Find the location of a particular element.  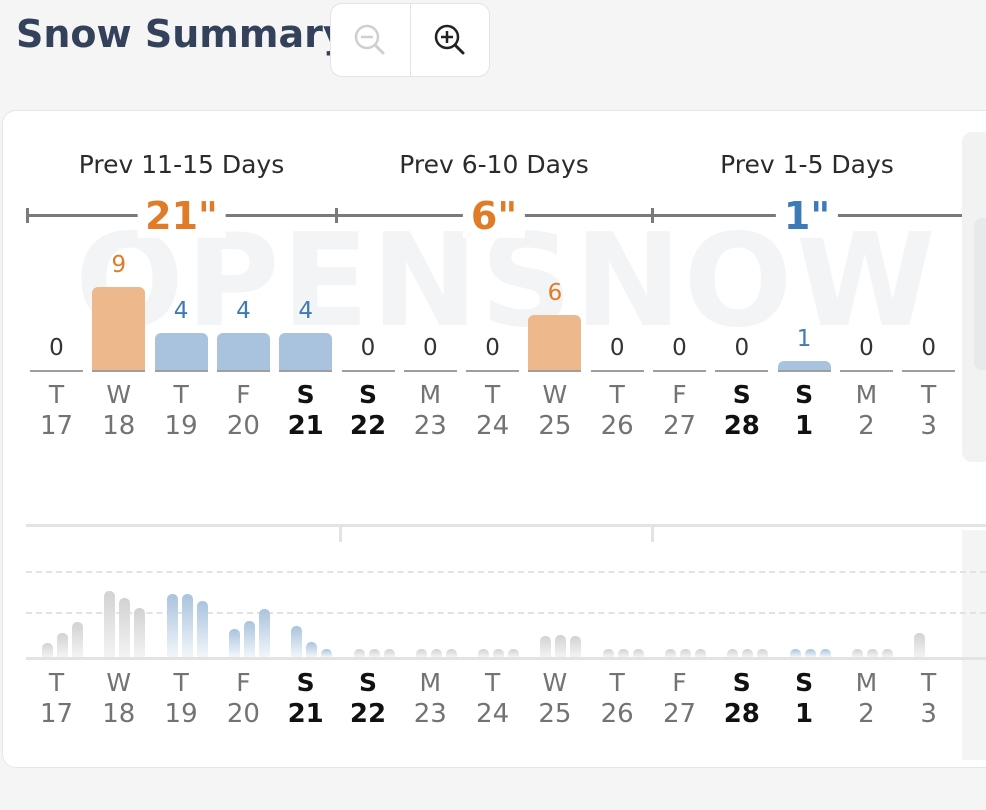

day-of-month: 21 is located at coordinates (305, 426).